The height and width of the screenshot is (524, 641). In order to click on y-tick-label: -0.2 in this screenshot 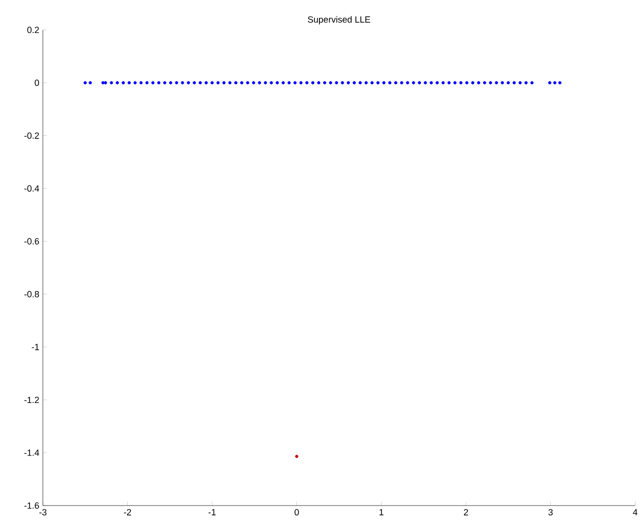, I will do `click(31, 136)`.